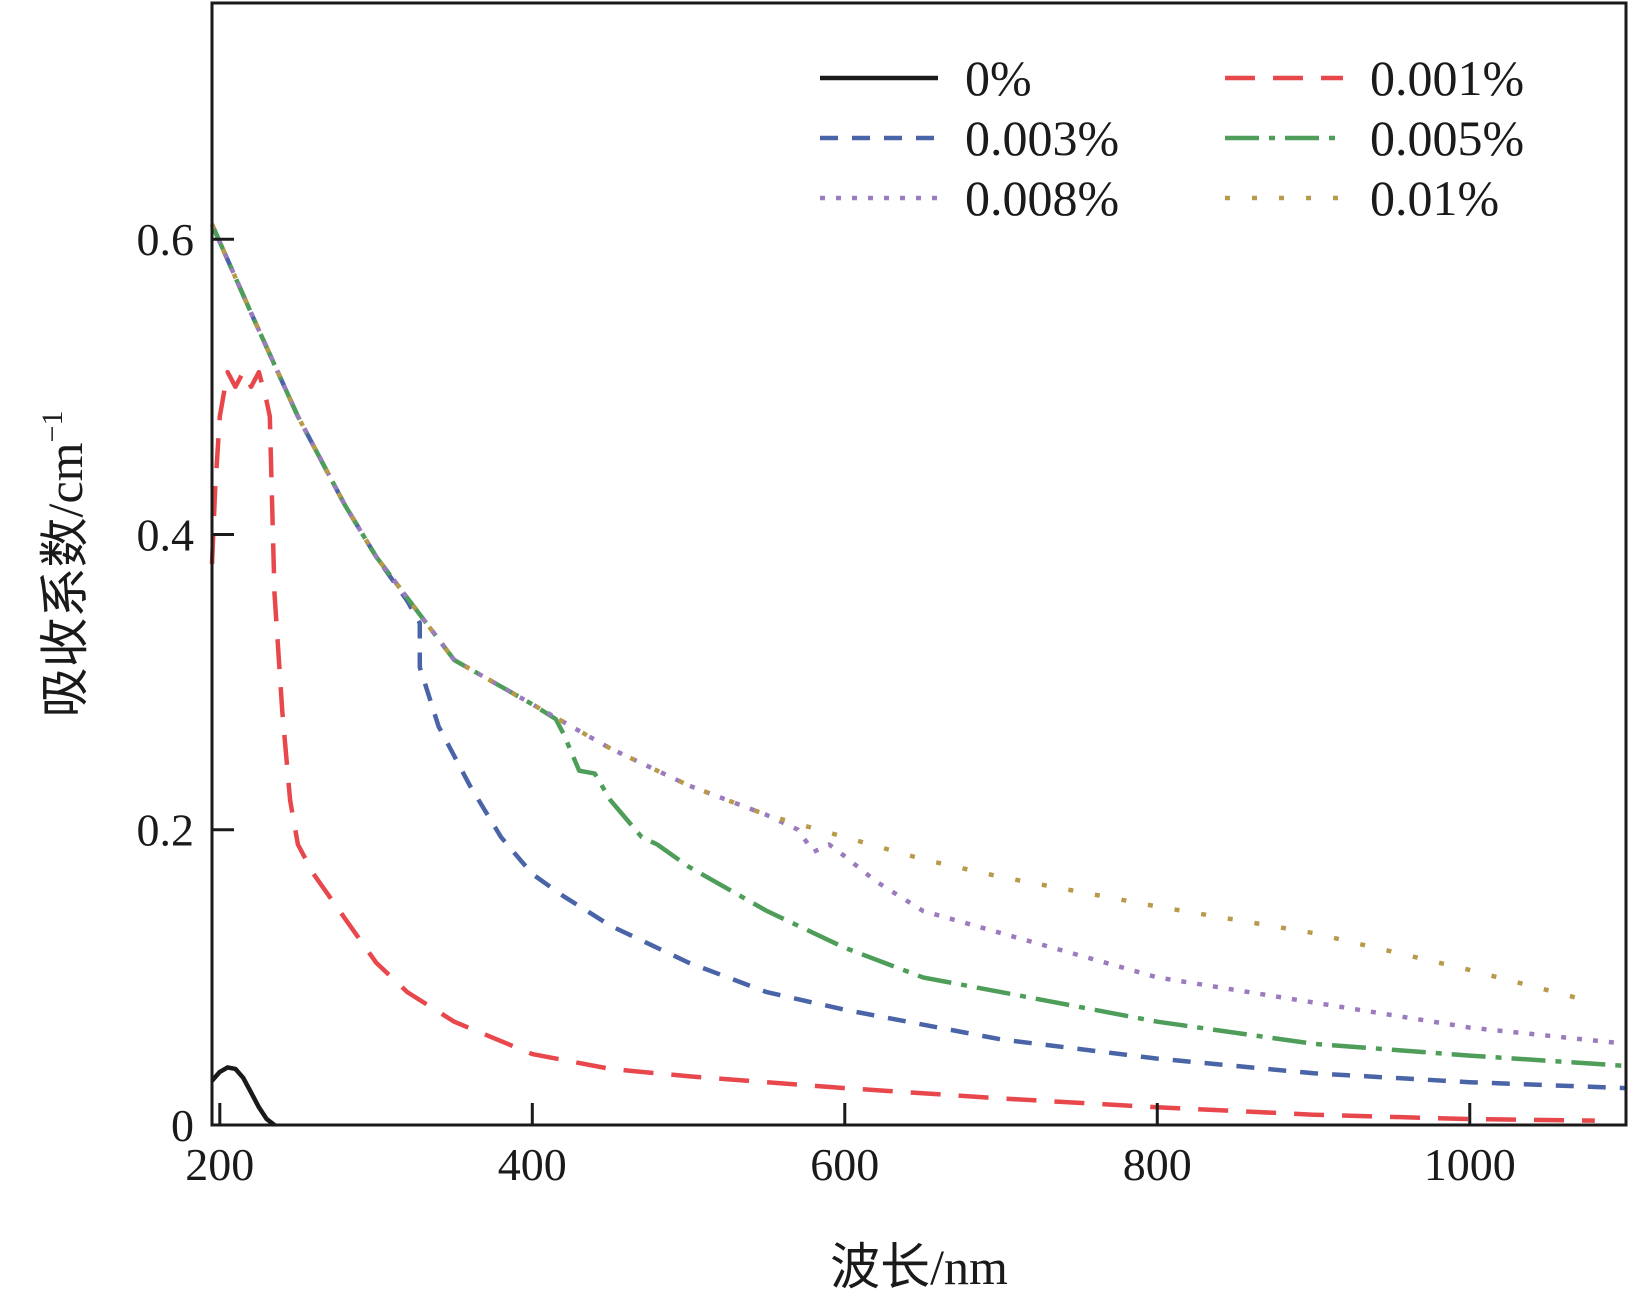 The width and height of the screenshot is (1630, 1304). Describe the element at coordinates (166, 830) in the screenshot. I see `y-tick-label: 0.2` at that location.